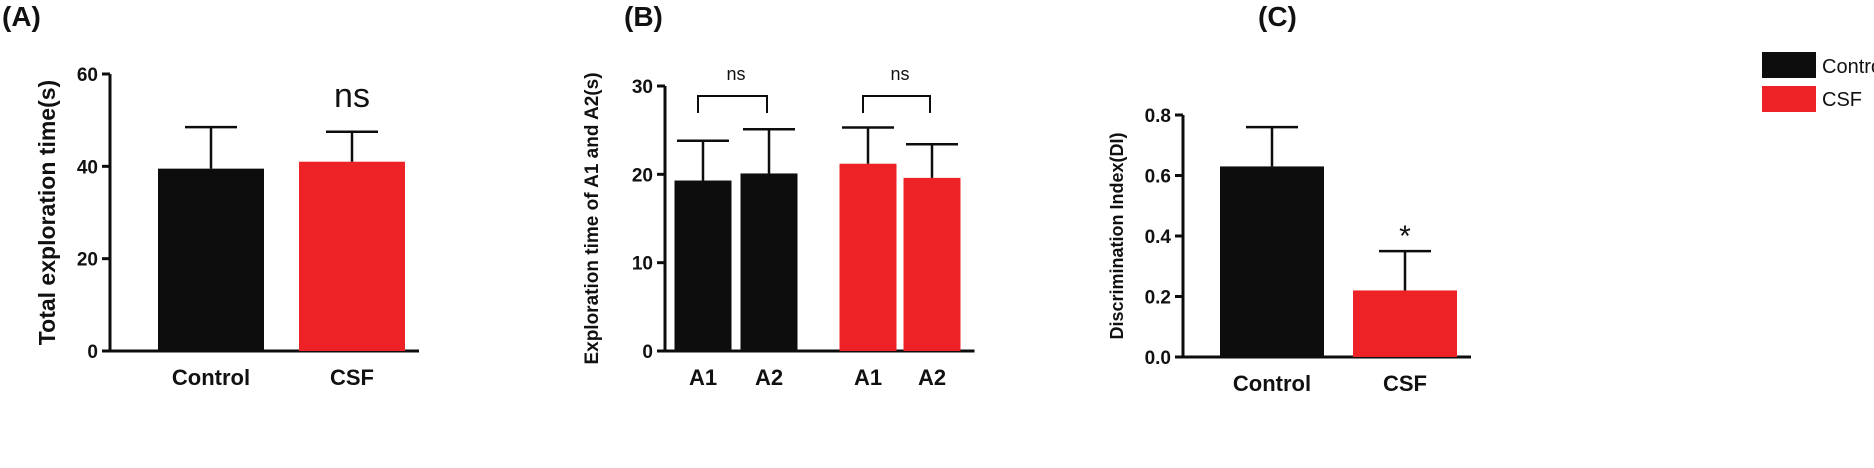 The width and height of the screenshot is (1874, 468). I want to click on significance-label: *, so click(1405, 236).